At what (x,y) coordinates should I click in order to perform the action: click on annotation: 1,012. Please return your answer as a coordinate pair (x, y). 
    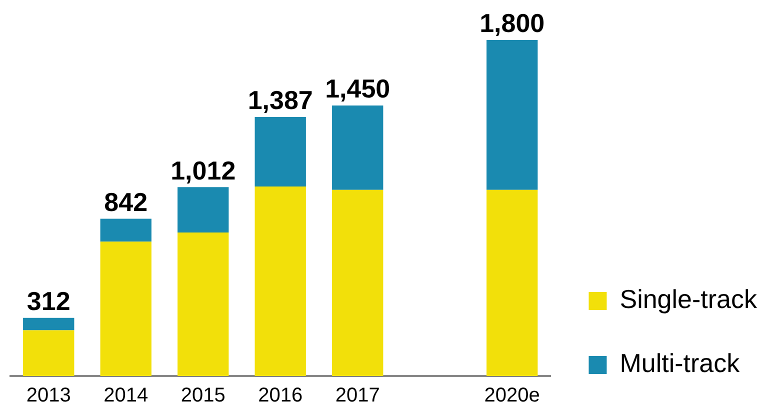
    Looking at the image, I should click on (203, 170).